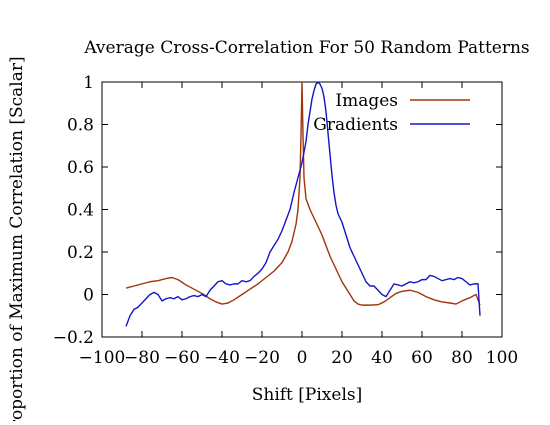 The height and width of the screenshot is (425, 550). Describe the element at coordinates (502, 358) in the screenshot. I see `x-tick-label: 100` at that location.